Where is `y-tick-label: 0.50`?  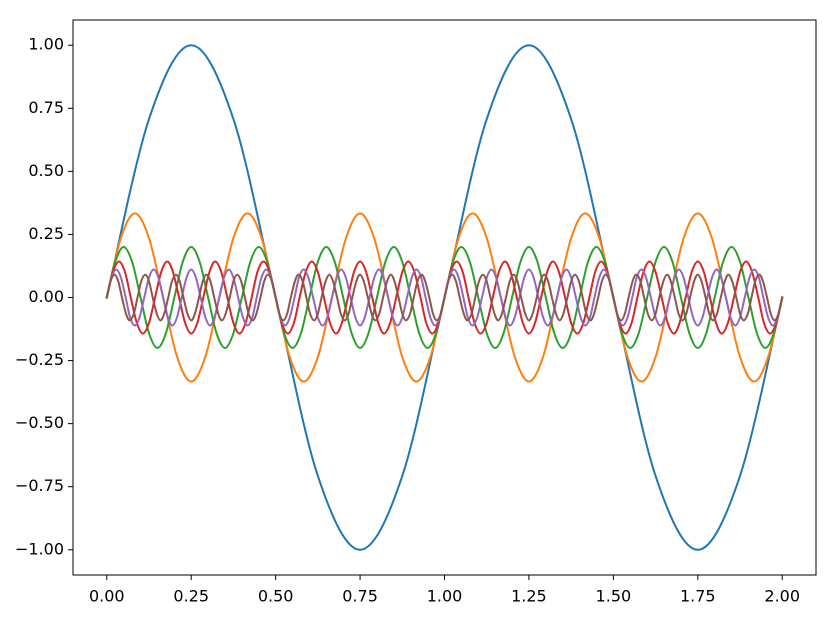
y-tick-label: 0.50 is located at coordinates (46, 170).